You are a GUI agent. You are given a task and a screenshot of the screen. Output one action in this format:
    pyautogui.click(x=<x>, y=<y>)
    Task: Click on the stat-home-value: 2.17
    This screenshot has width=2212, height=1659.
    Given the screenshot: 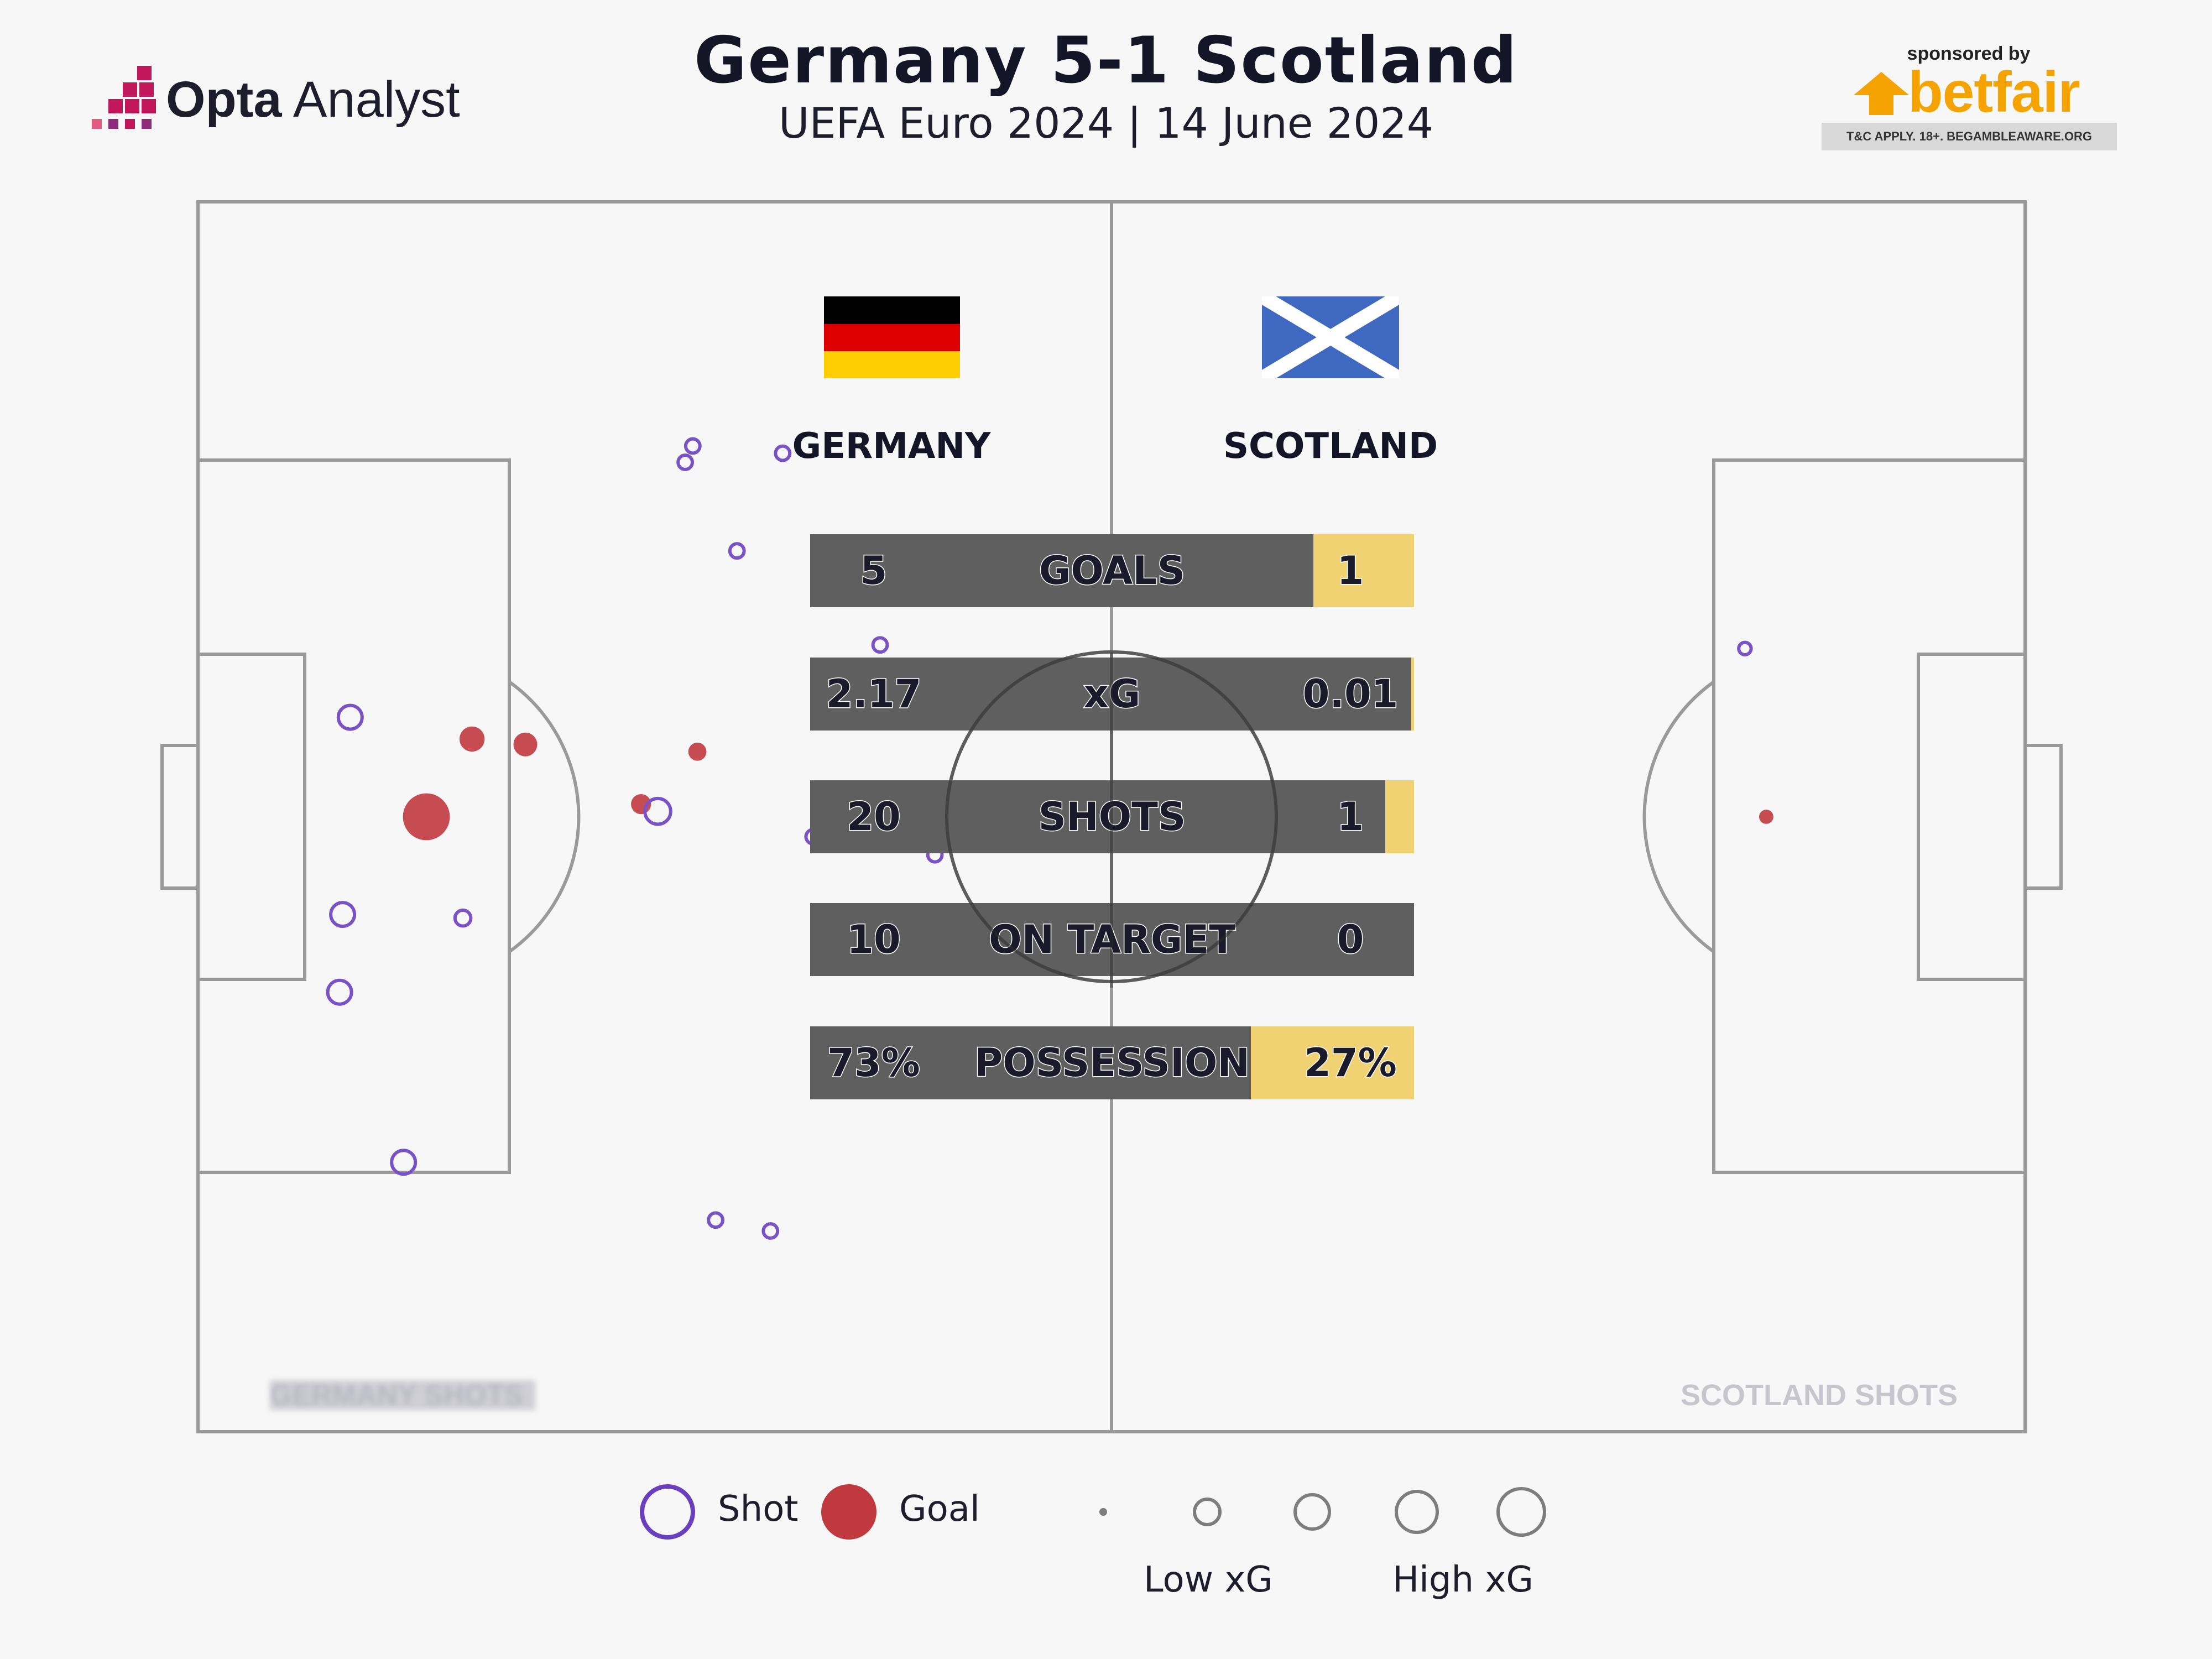 What is the action you would take?
    pyautogui.click(x=874, y=695)
    